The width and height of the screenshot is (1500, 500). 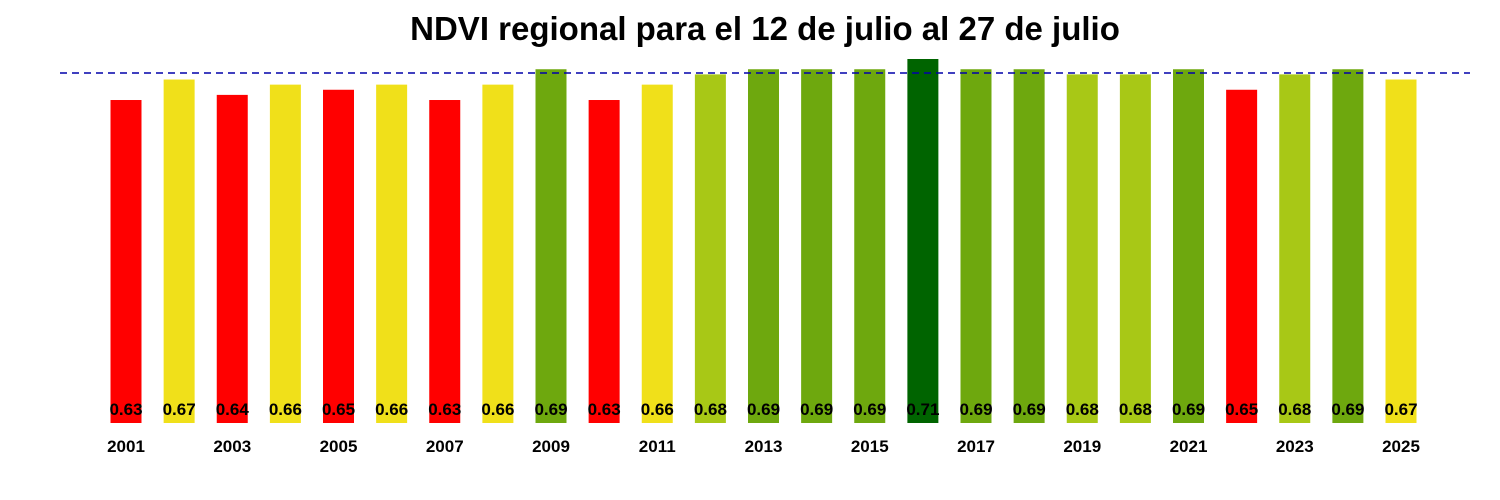 What do you see at coordinates (285, 409) in the screenshot?
I see `value-label-2004: 0.66` at bounding box center [285, 409].